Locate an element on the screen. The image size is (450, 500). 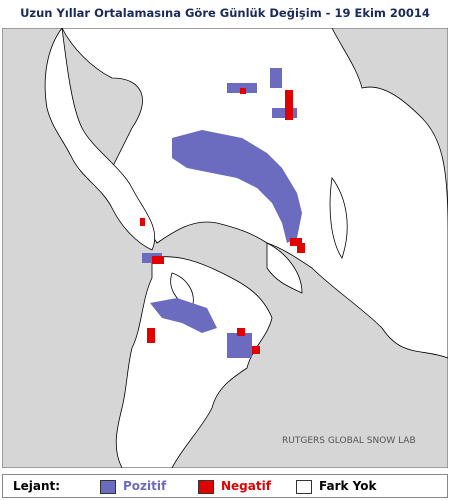
credit: RUTGERS GLOBAL SNOW LAB is located at coordinates (349, 441).